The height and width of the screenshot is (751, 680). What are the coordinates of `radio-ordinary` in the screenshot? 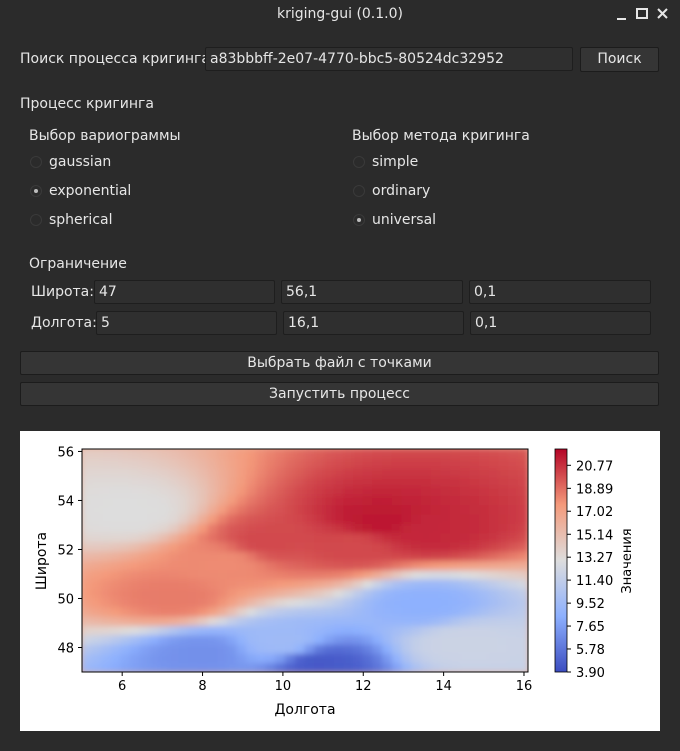 It's located at (359, 191).